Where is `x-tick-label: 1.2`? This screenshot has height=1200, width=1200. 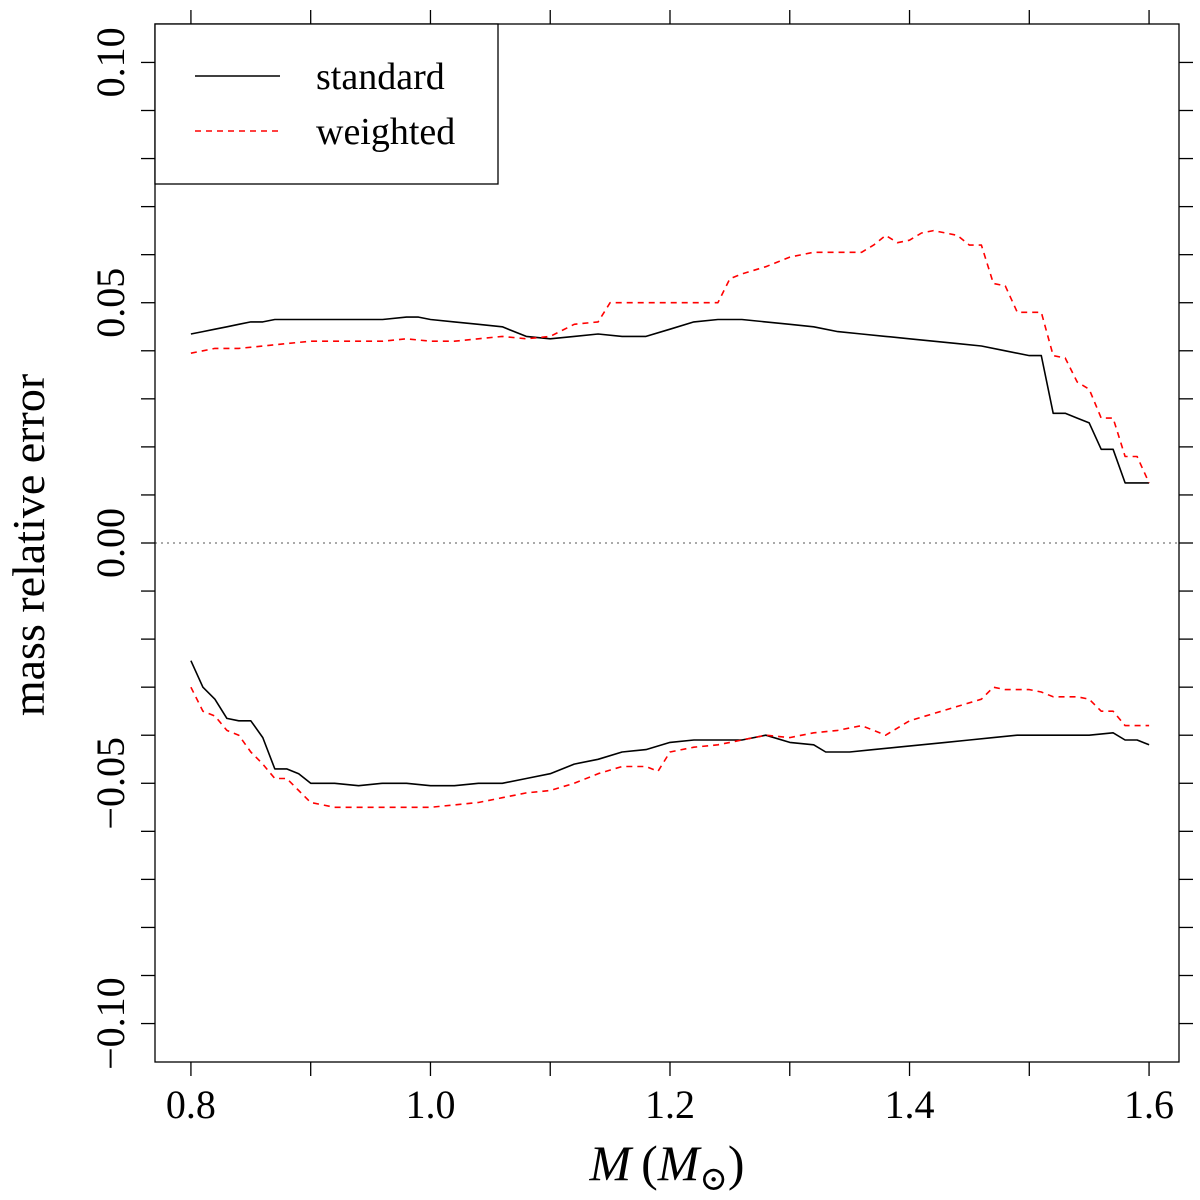
x-tick-label: 1.2 is located at coordinates (670, 1104).